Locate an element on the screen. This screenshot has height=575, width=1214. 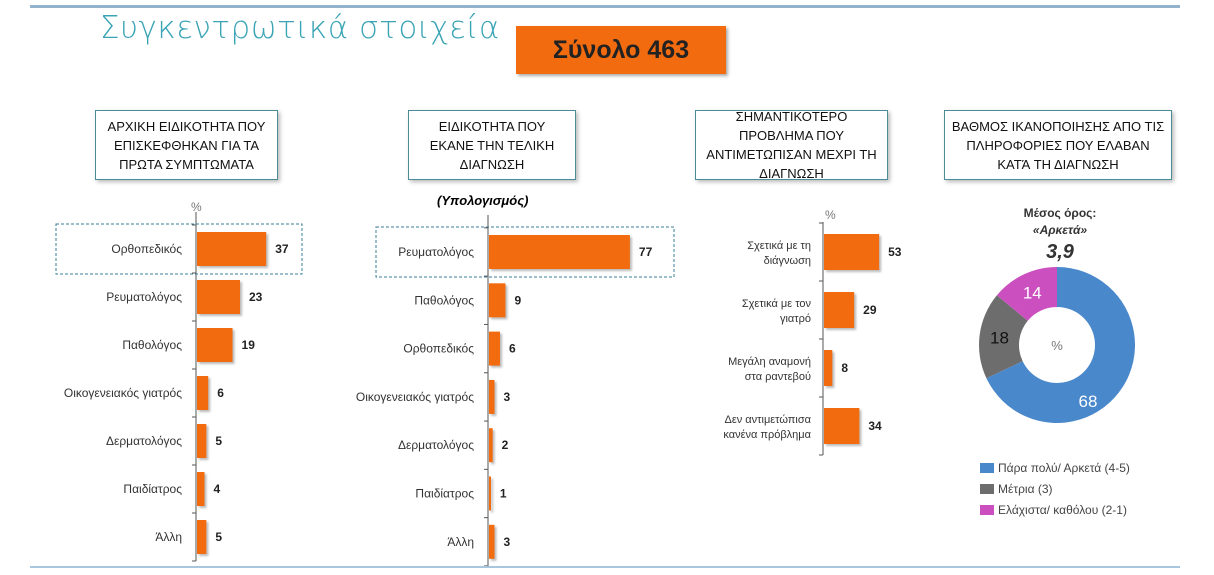
mean-value: 3,9 is located at coordinates (1060, 252).